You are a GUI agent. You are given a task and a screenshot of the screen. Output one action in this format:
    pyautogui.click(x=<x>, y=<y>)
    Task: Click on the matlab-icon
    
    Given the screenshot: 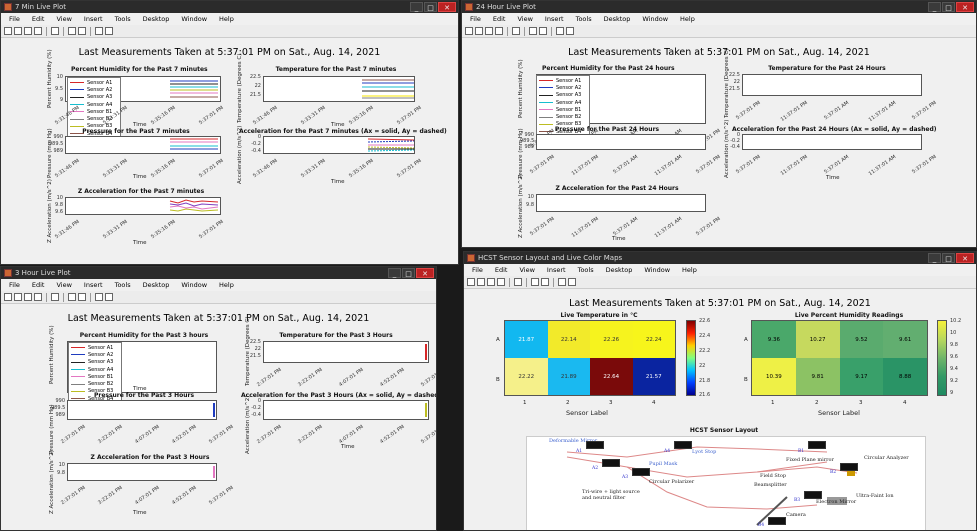 What is the action you would take?
    pyautogui.click(x=469, y=7)
    